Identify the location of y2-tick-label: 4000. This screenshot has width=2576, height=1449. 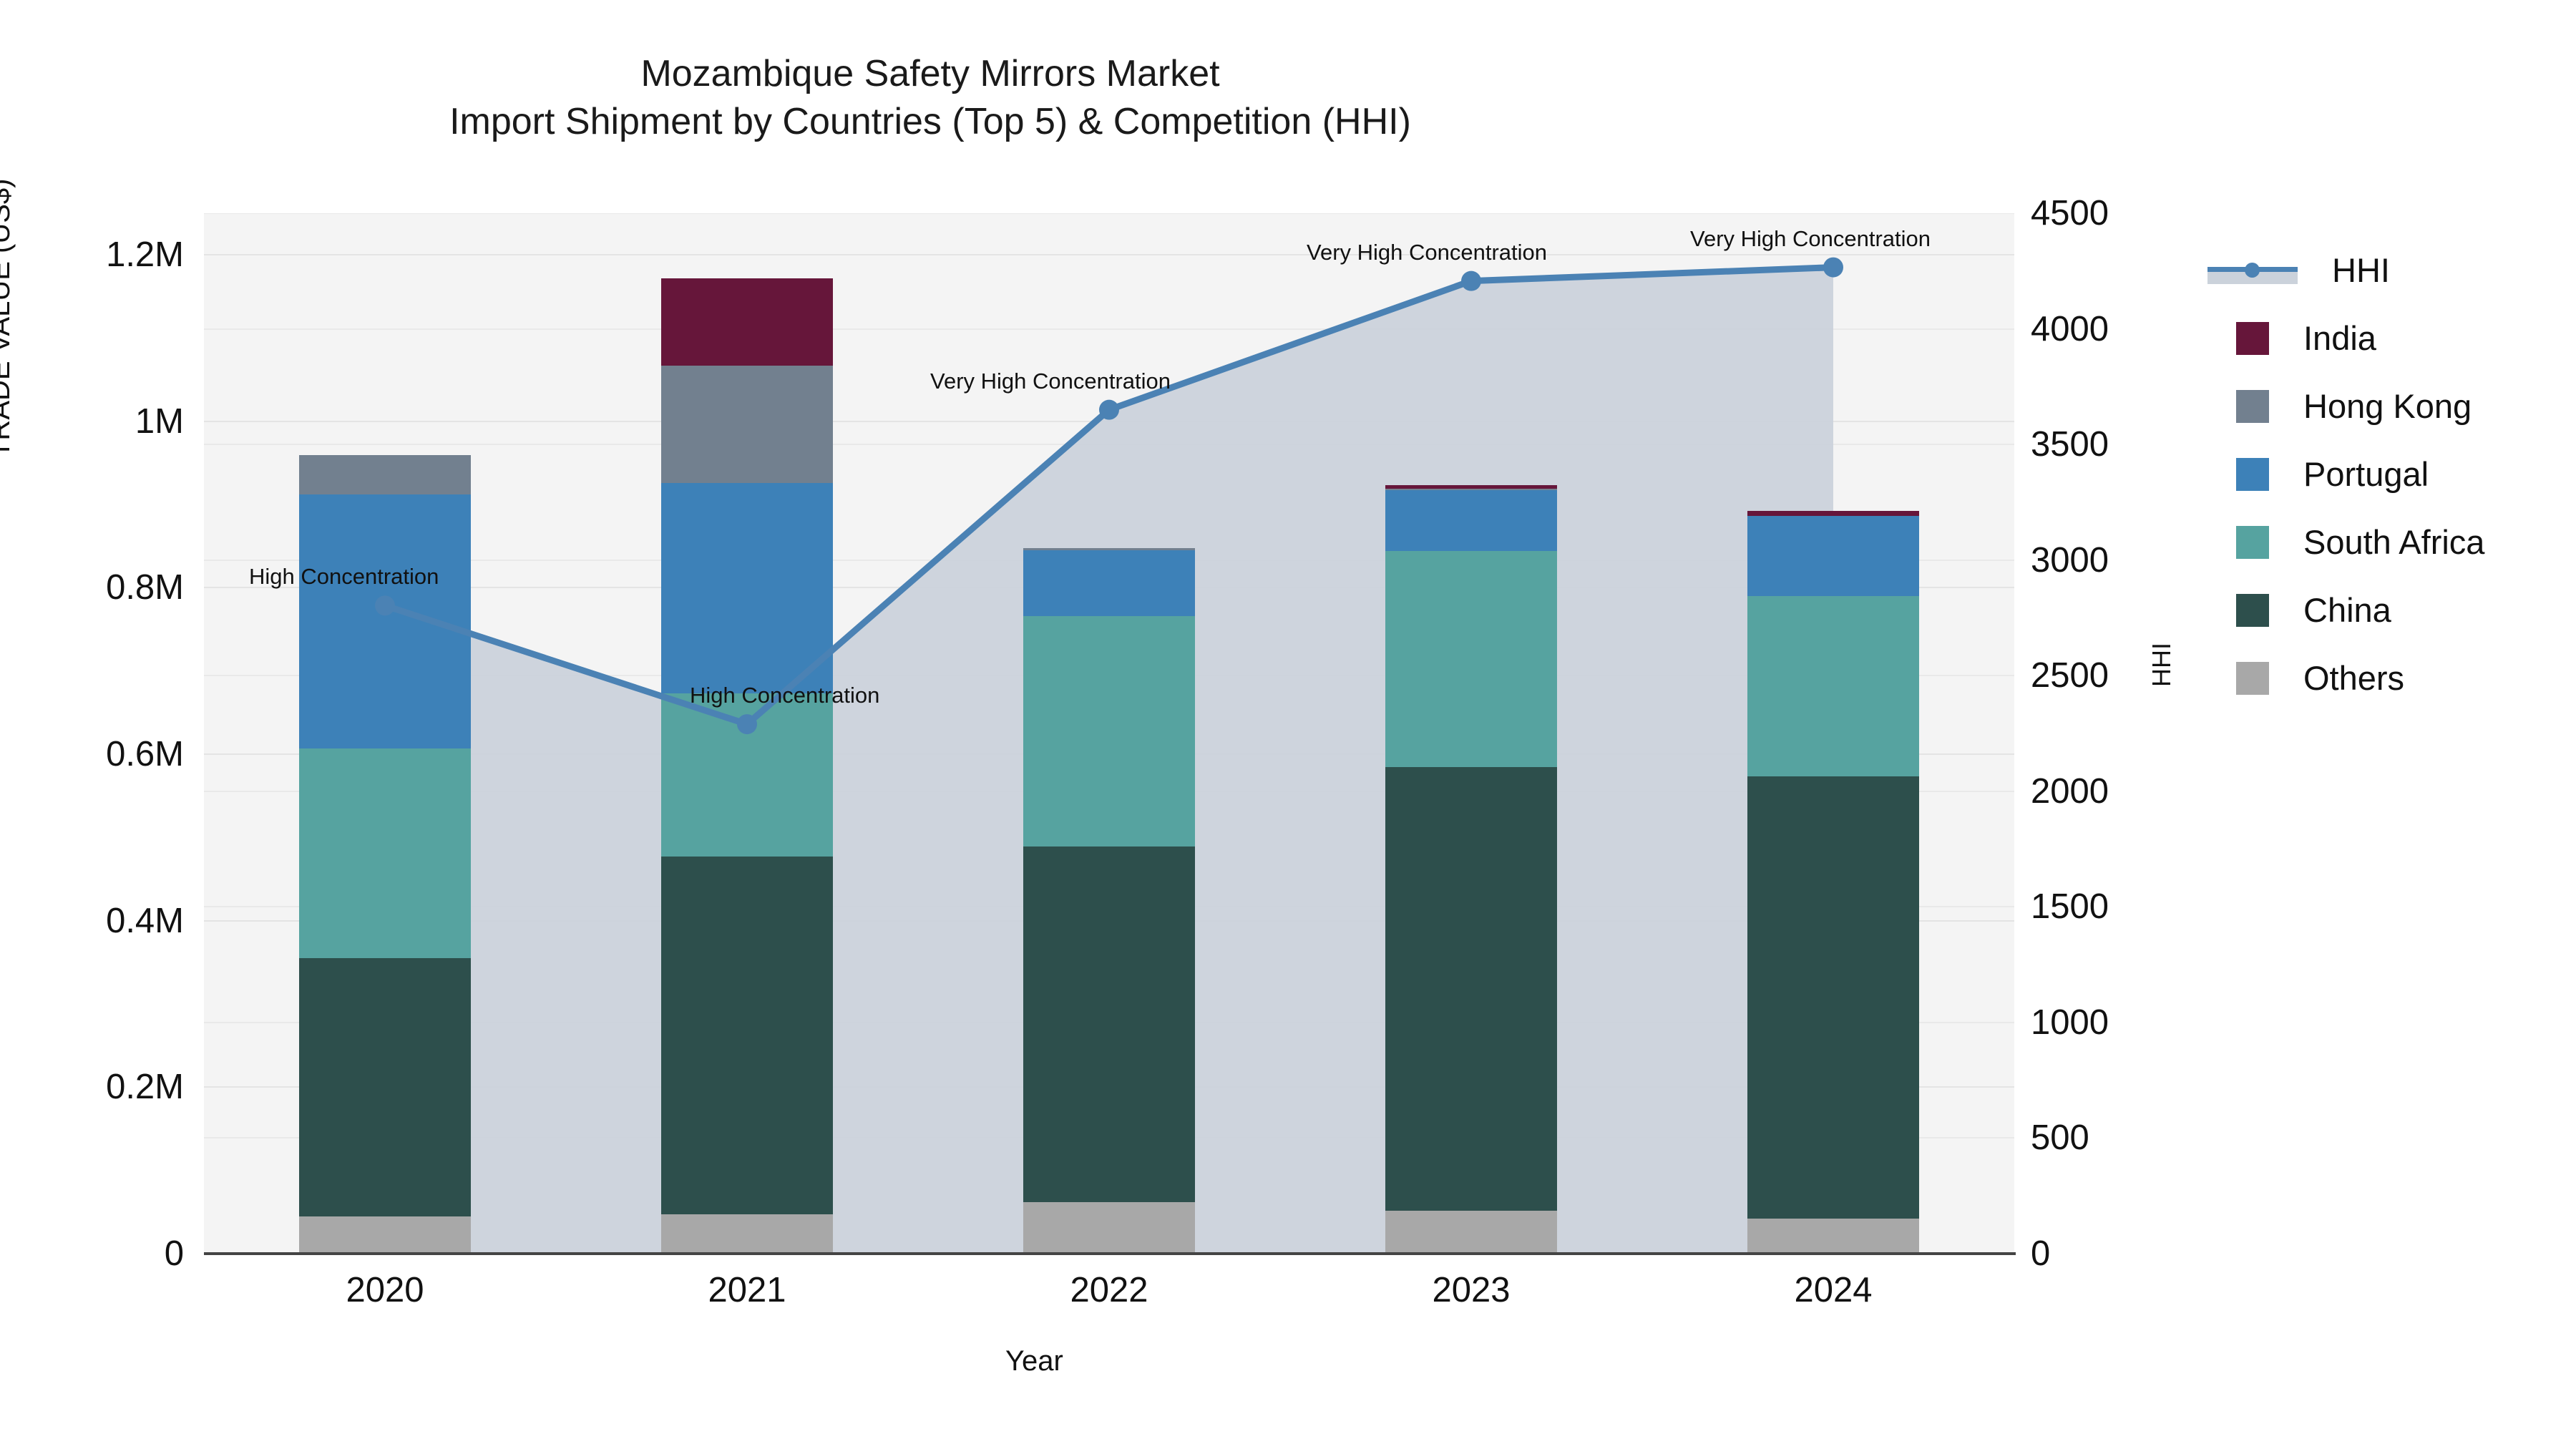
(2070, 328).